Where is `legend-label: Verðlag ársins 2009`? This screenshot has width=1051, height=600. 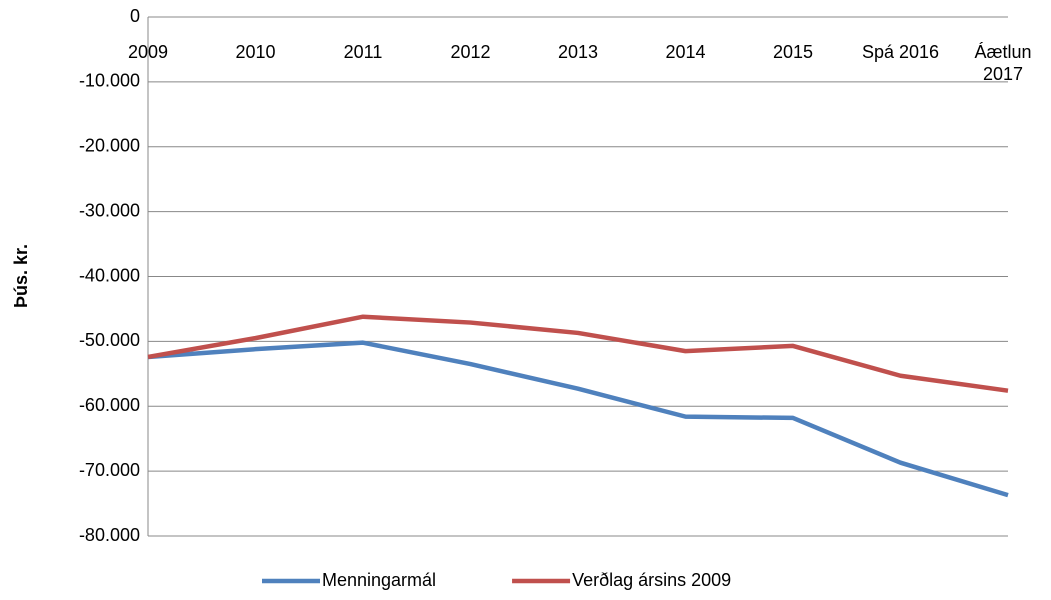 legend-label: Verðlag ársins 2009 is located at coordinates (651, 580).